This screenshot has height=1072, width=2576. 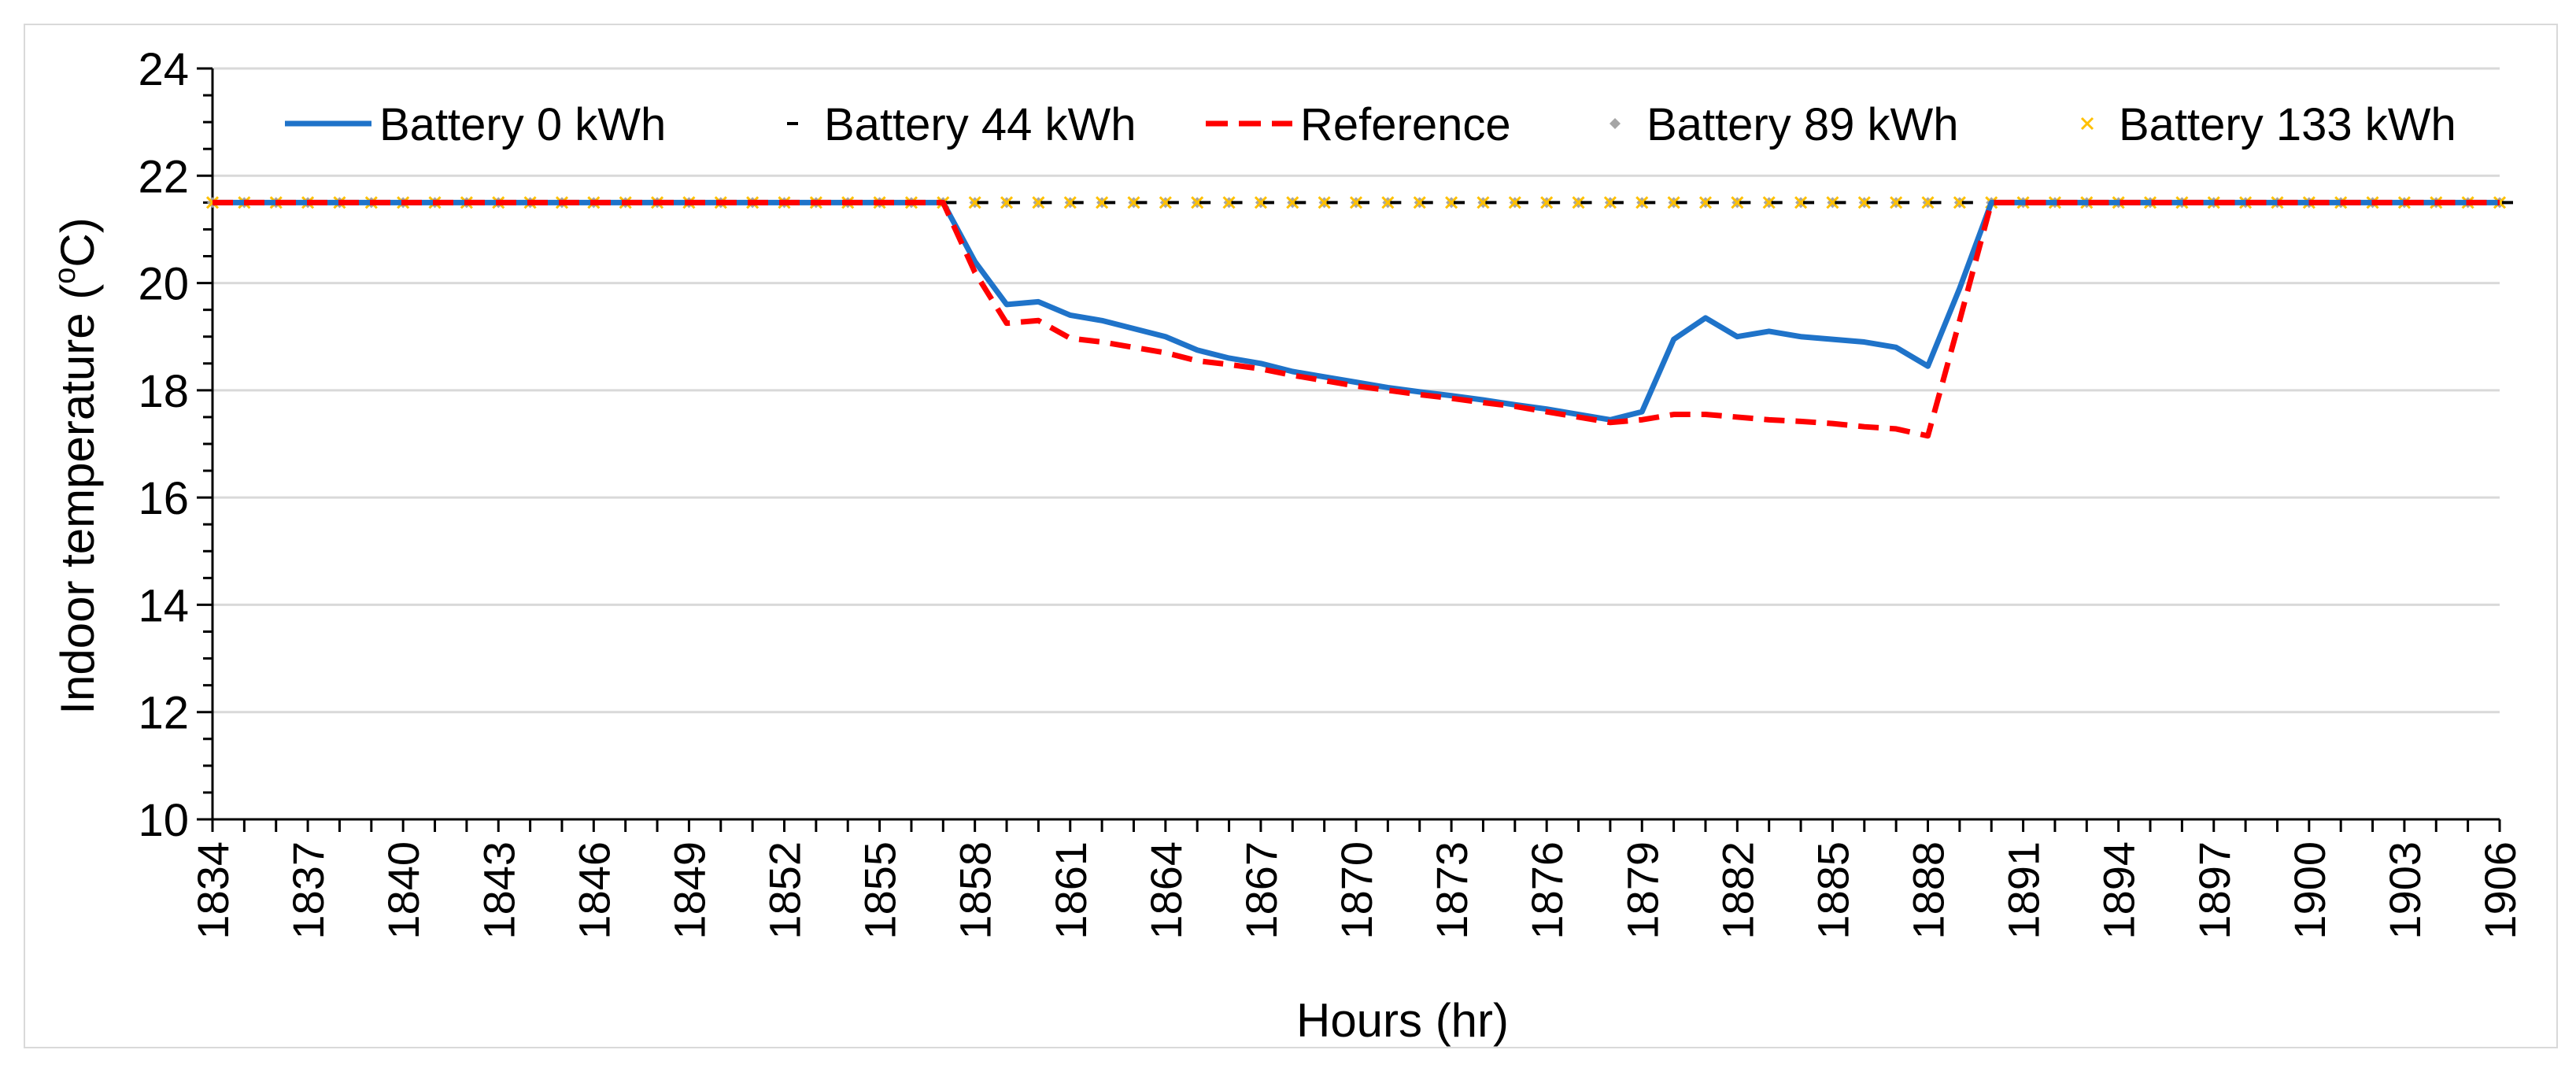 I want to click on legend-label: Reference, so click(x=1405, y=124).